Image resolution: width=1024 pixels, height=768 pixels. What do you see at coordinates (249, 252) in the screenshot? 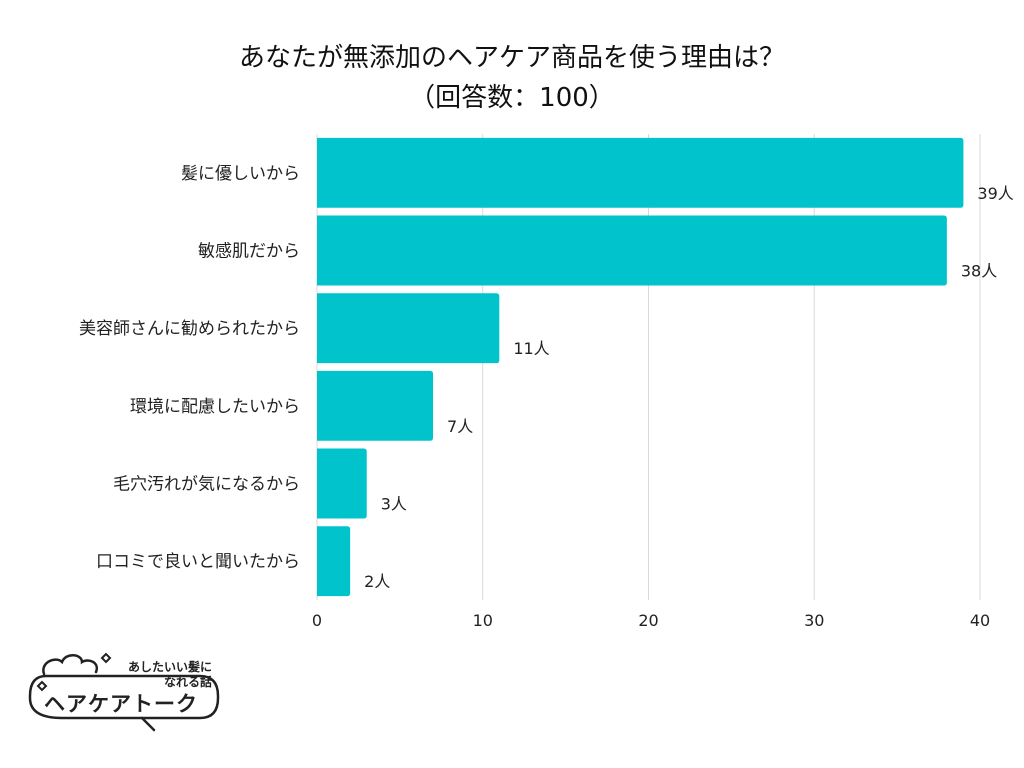
I see `category-label-1: 敏感肌だから` at bounding box center [249, 252].